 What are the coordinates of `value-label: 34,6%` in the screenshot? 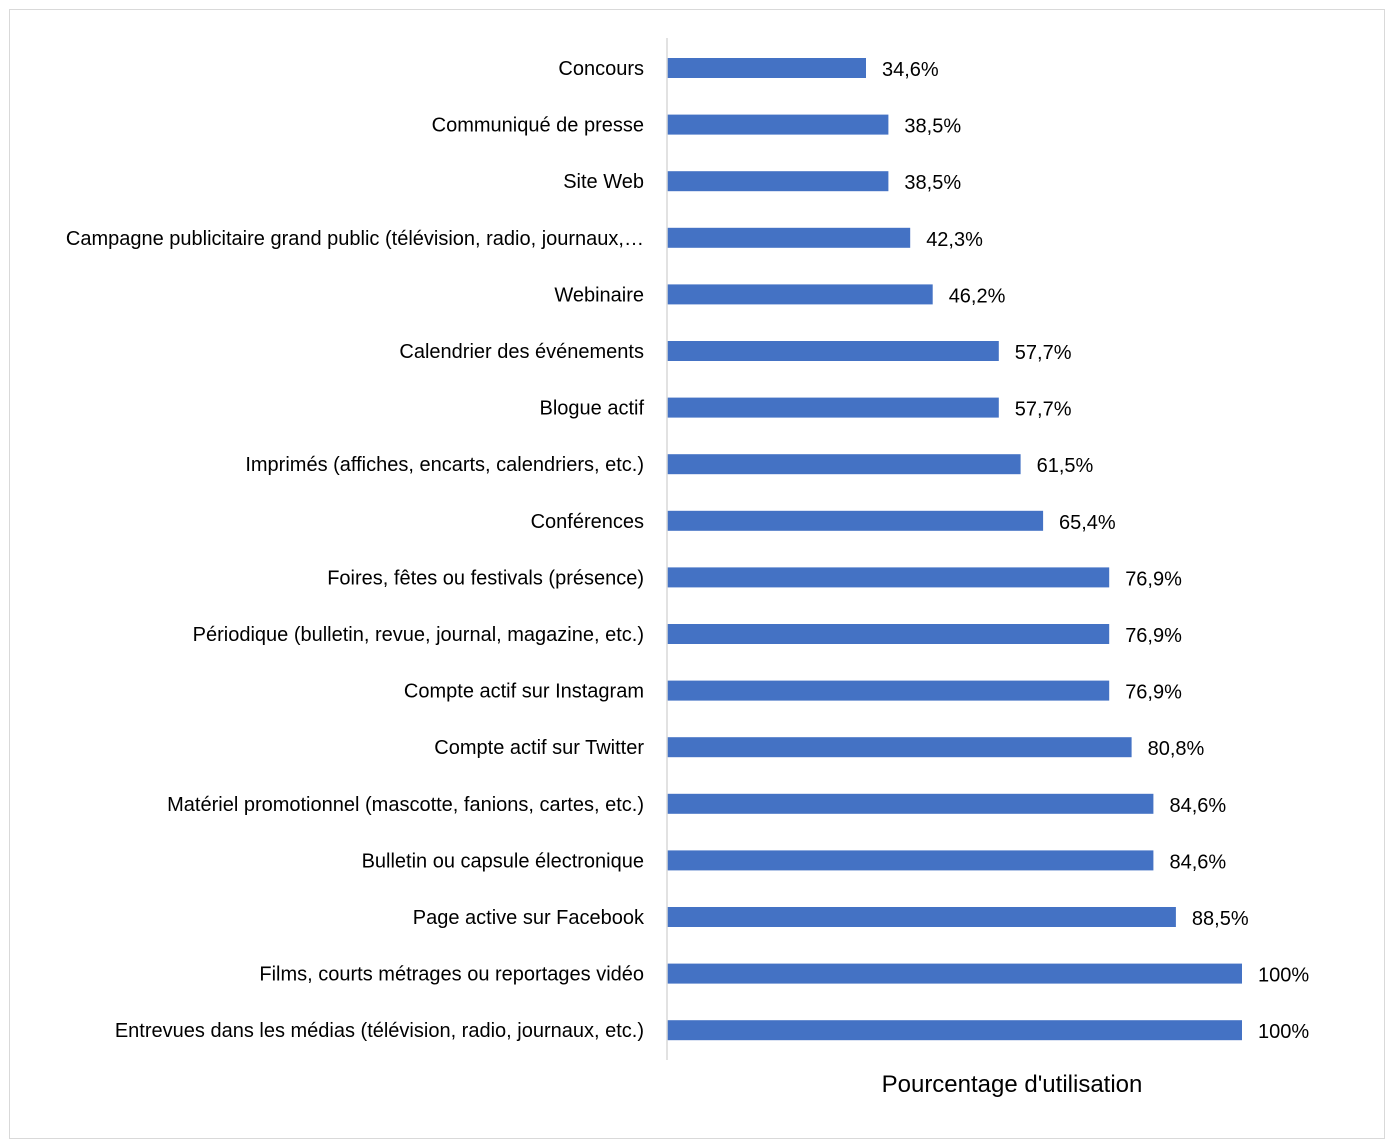 It's located at (910, 70).